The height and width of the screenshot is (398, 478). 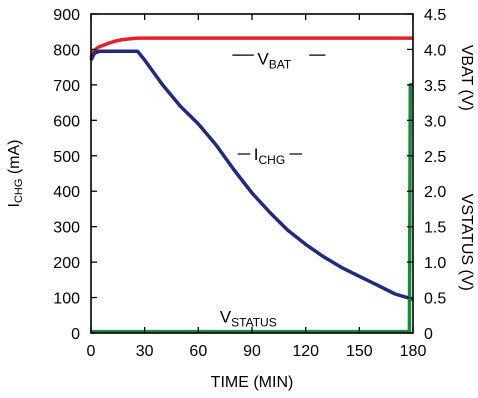 I want to click on y-left-tick-label-300: 300, so click(x=66, y=228).